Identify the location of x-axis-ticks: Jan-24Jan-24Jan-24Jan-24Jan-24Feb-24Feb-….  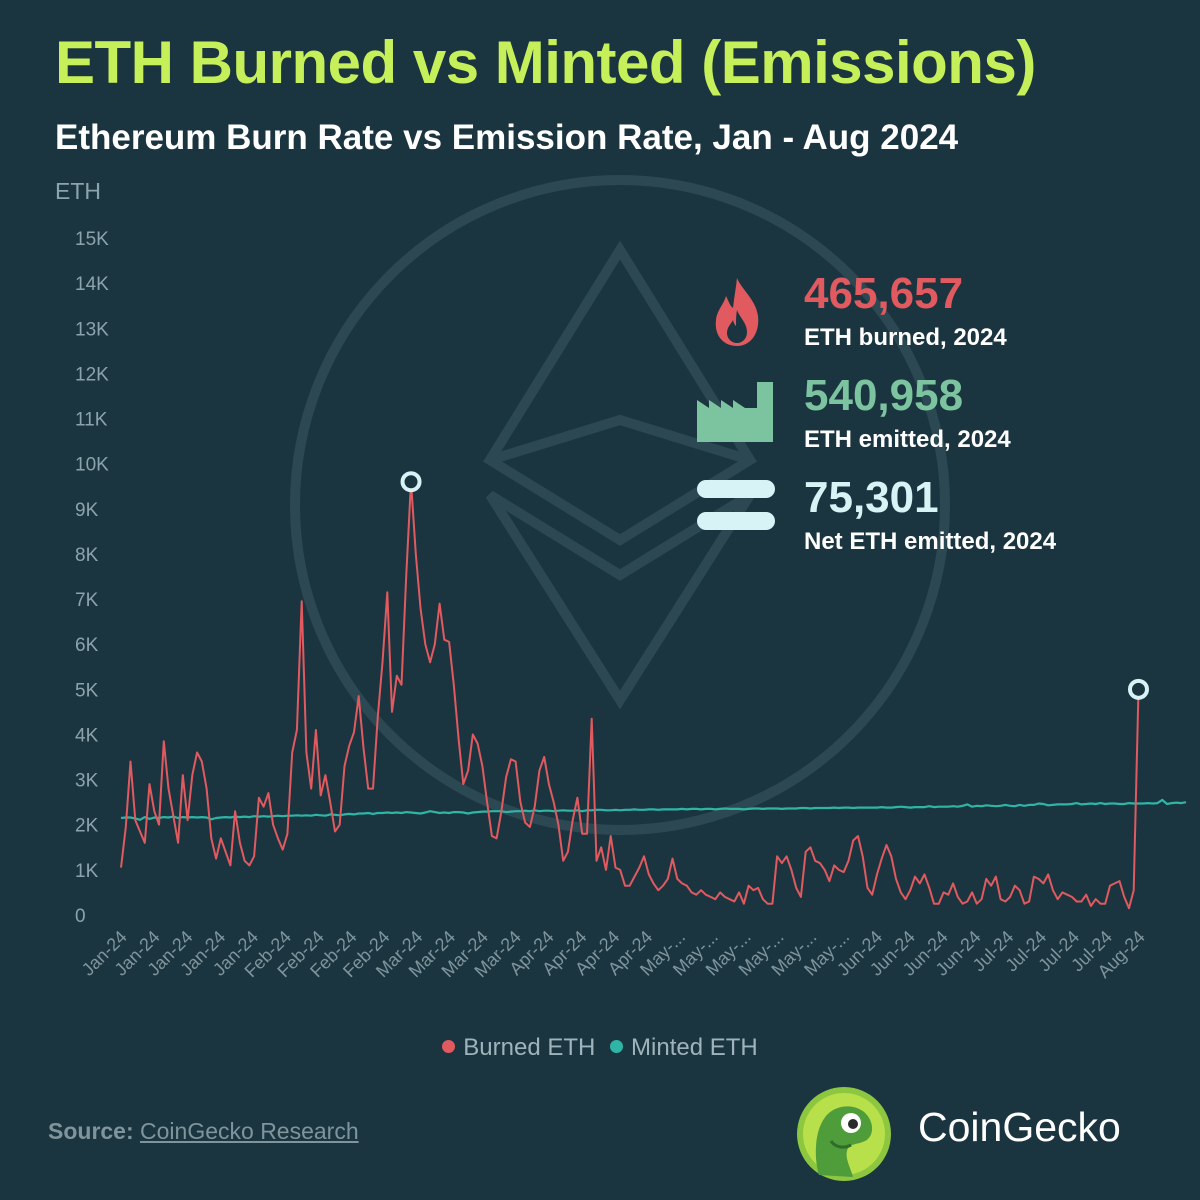
(613, 954).